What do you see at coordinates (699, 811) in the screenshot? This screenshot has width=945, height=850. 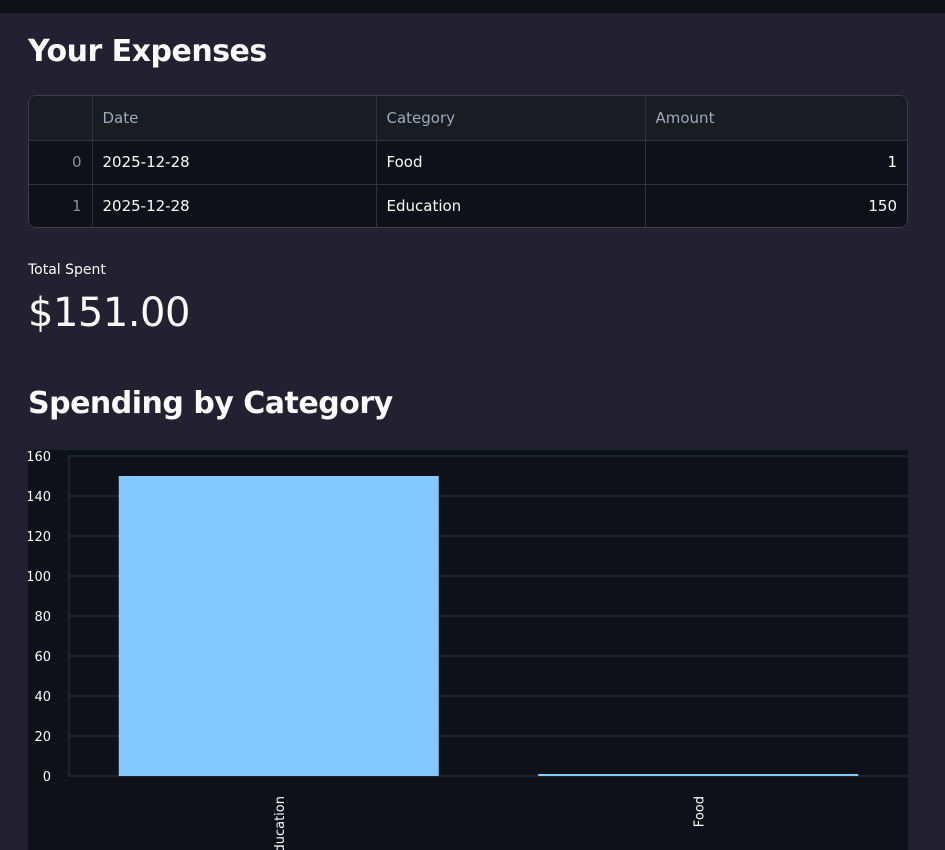 I see `x-tick-label: Food` at bounding box center [699, 811].